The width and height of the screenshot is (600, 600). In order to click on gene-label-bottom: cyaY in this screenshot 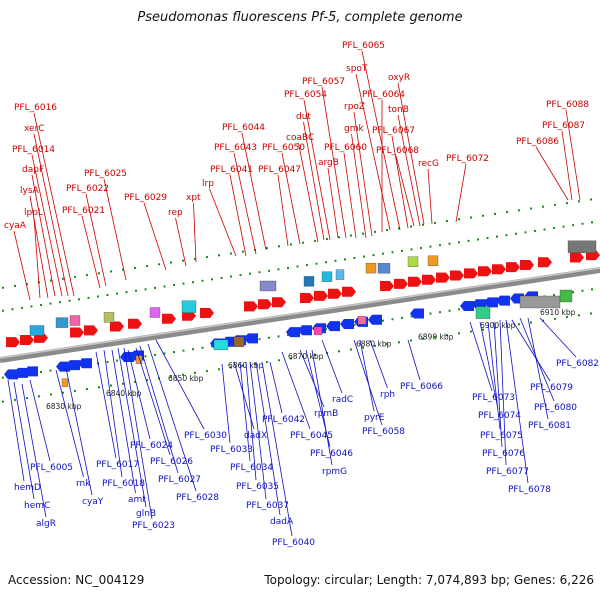, I will do `click(93, 502)`.